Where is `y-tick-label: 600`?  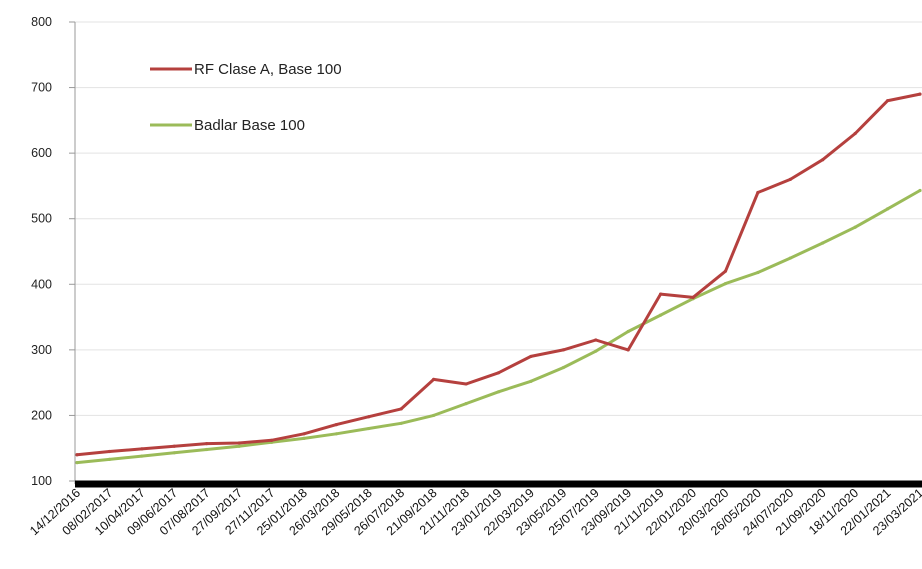
y-tick-label: 600 is located at coordinates (41, 153).